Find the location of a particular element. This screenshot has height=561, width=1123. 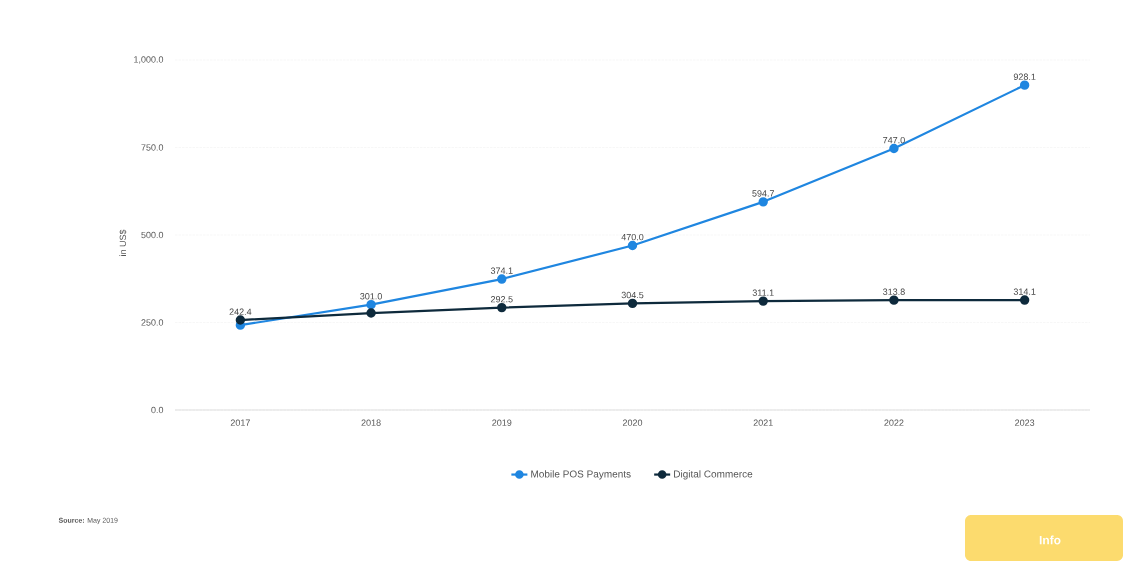

data-label: 304.5 is located at coordinates (632, 295).